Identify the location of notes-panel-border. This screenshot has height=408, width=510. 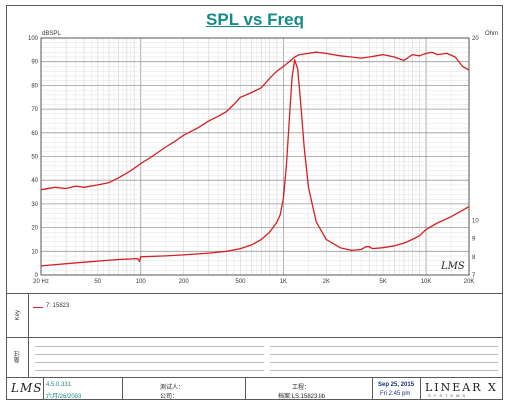
(255, 337).